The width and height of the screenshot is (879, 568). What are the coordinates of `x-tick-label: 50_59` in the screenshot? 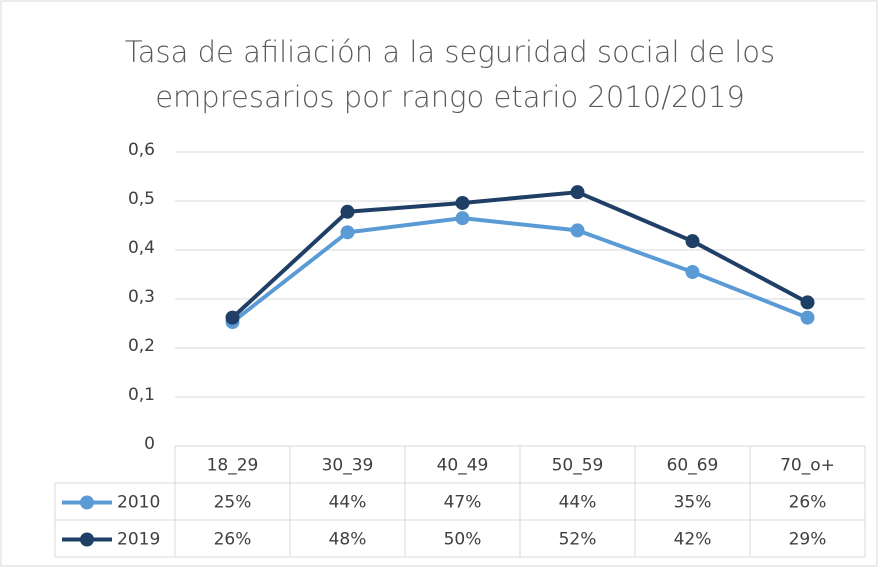 It's located at (578, 466).